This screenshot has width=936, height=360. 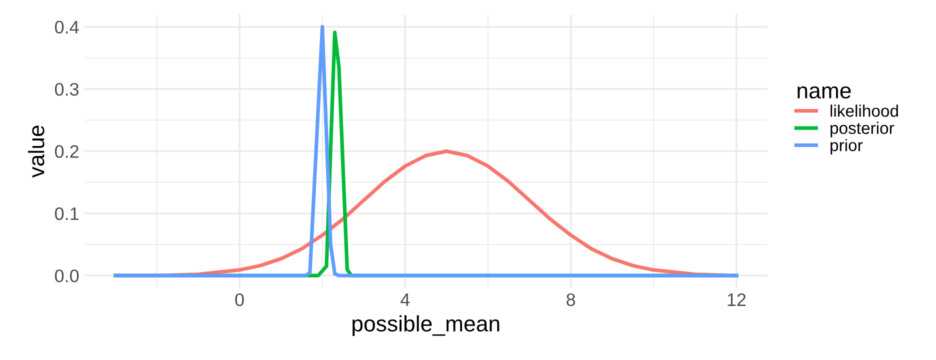 I want to click on x-tick-label: 4, so click(x=405, y=300).